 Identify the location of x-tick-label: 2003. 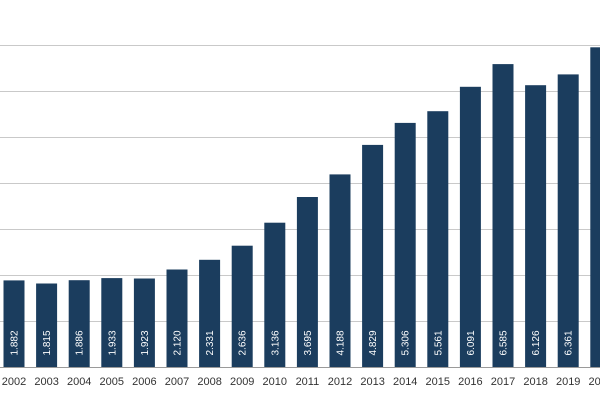
(46, 382).